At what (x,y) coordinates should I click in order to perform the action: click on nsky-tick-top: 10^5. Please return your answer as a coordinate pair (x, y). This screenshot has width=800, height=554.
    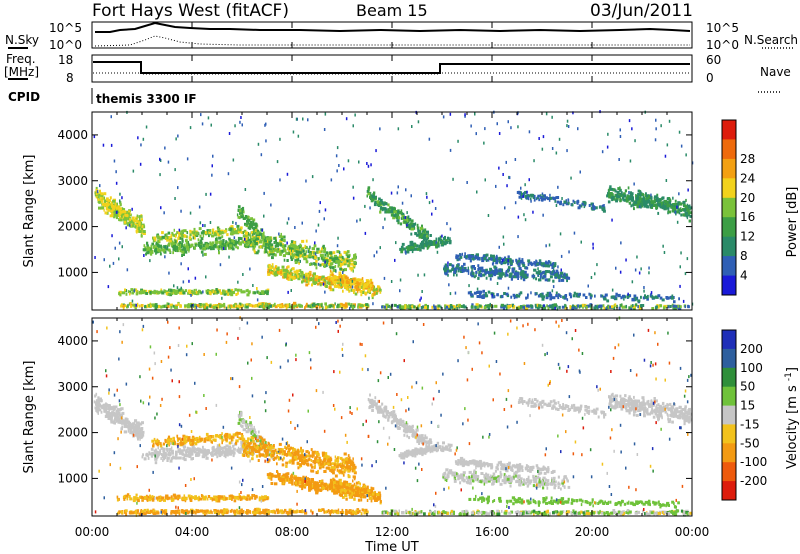
    Looking at the image, I should click on (65, 28).